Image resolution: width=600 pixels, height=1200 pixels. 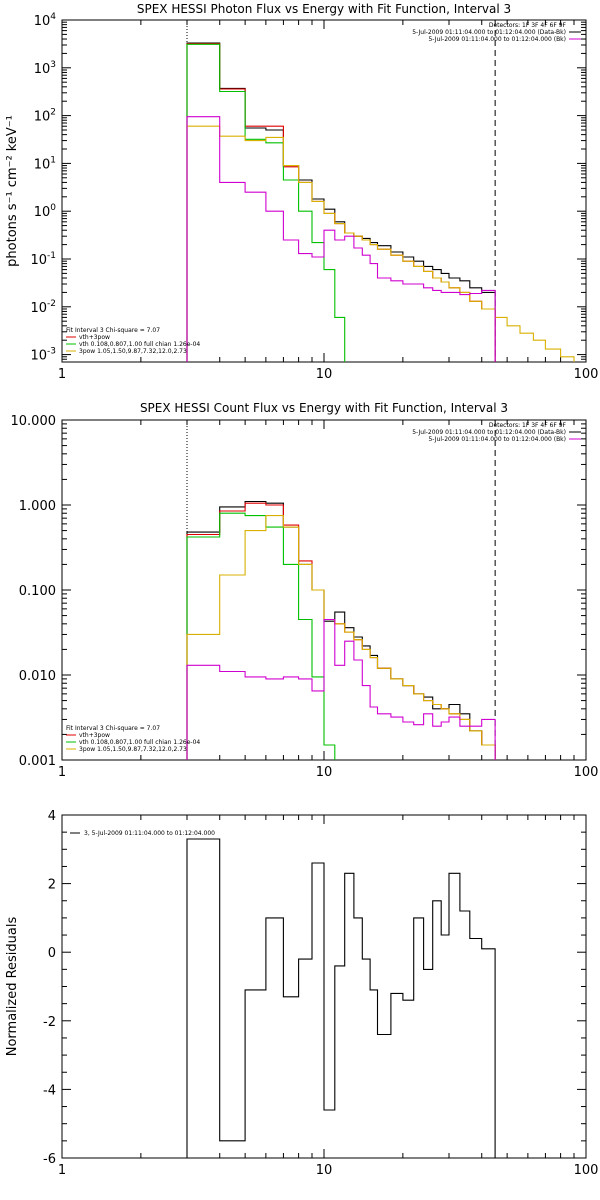 I want to click on y-tick-label: 0.100, so click(x=37, y=591).